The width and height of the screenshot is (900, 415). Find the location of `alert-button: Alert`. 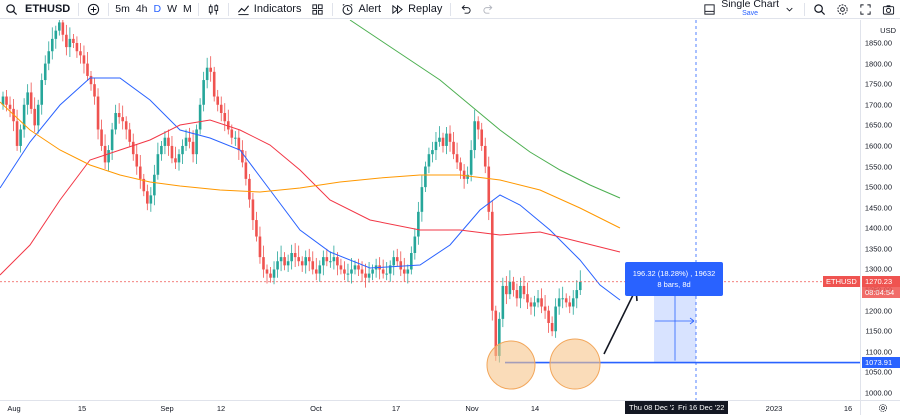

alert-button: Alert is located at coordinates (361, 9).